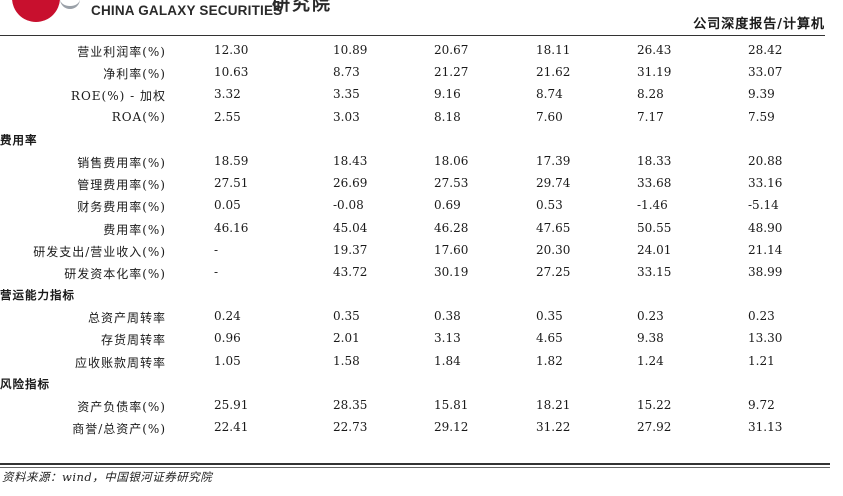 This screenshot has width=843, height=496. Describe the element at coordinates (421, 295) in the screenshot. I see `section-header-row: 营运能力指标` at that location.